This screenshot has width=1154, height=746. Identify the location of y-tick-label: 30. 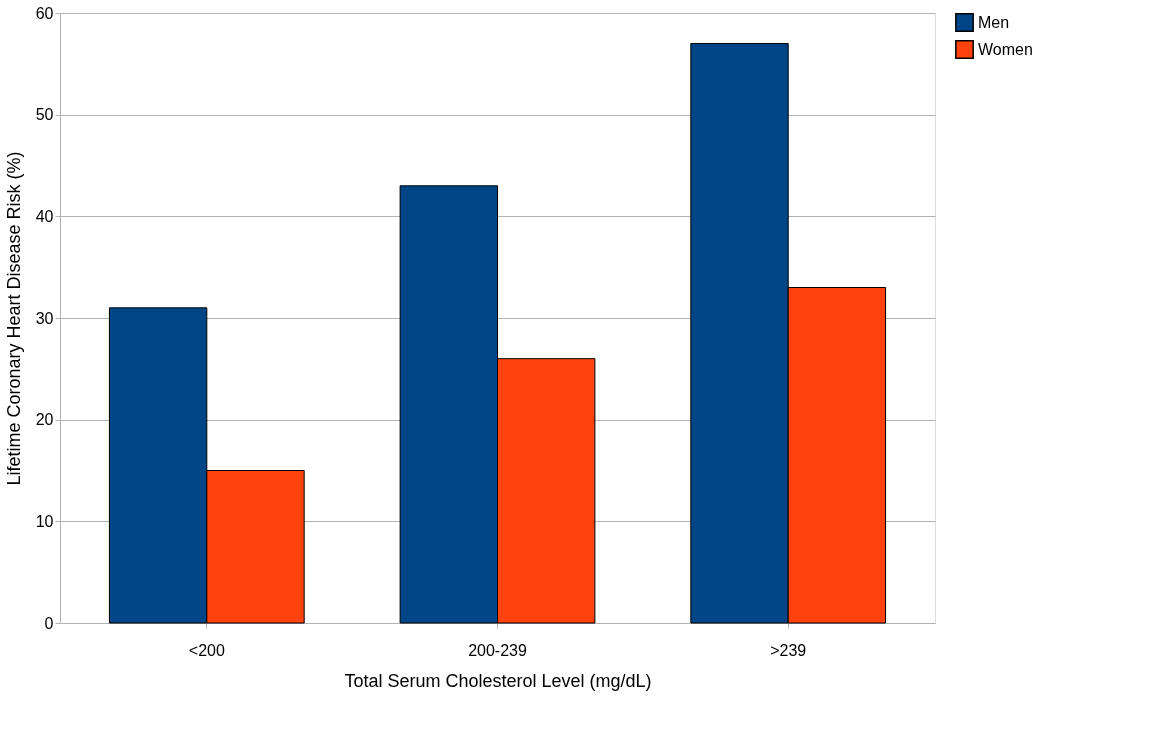
(44, 318).